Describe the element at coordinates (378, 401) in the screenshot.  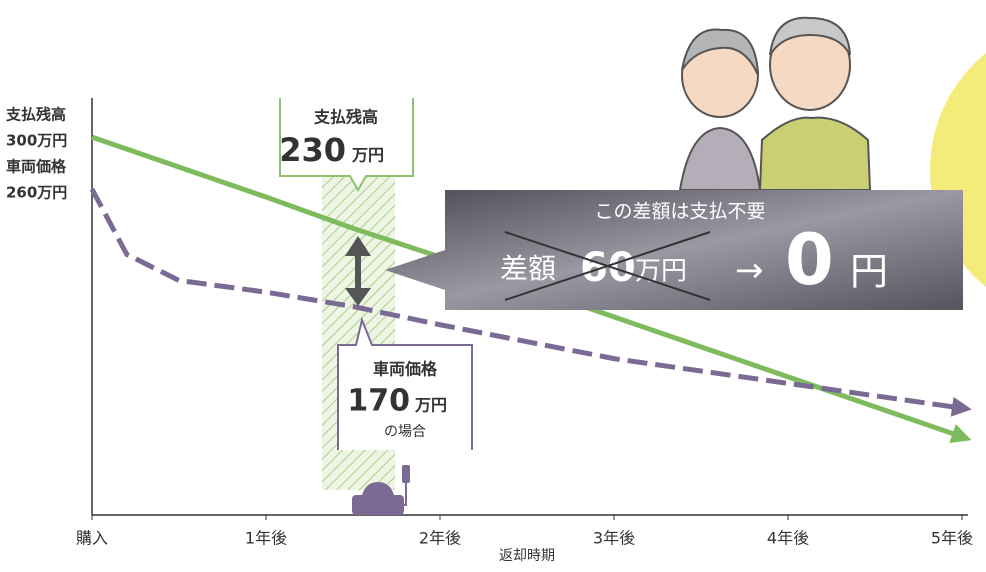
I see `price-value: 170` at that location.